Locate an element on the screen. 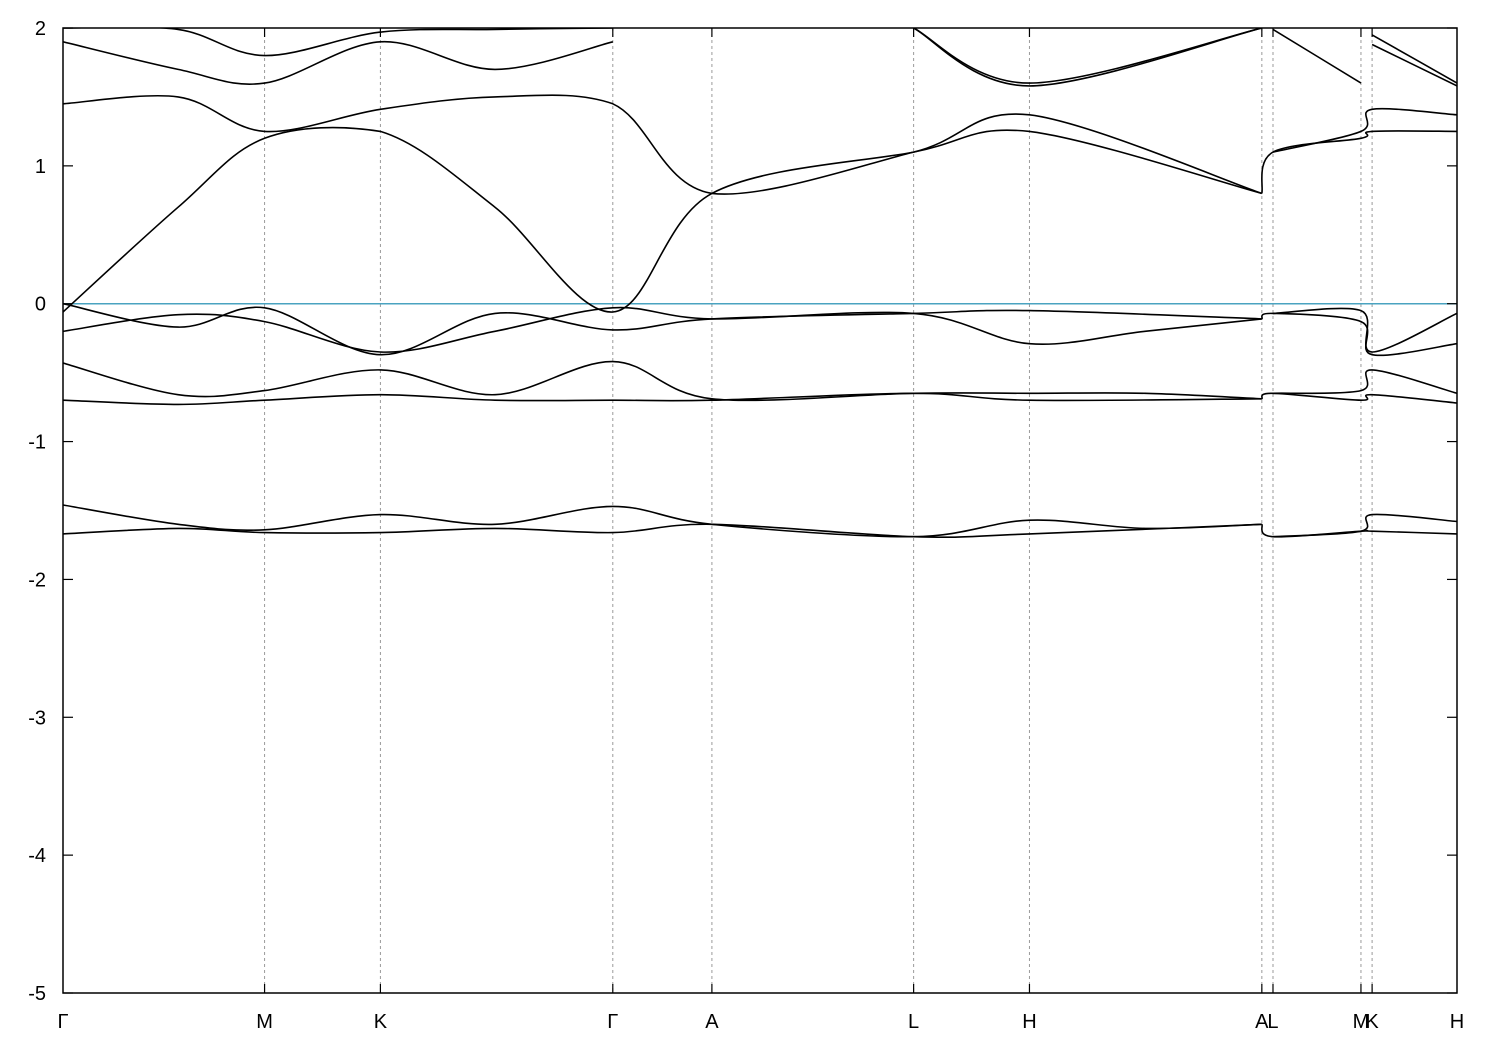 The width and height of the screenshot is (1500, 1050). y-tick-label: 1 is located at coordinates (40, 167).